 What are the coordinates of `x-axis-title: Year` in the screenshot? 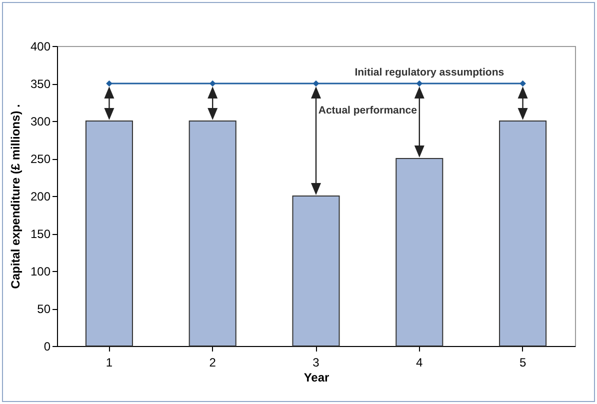 It's located at (317, 377).